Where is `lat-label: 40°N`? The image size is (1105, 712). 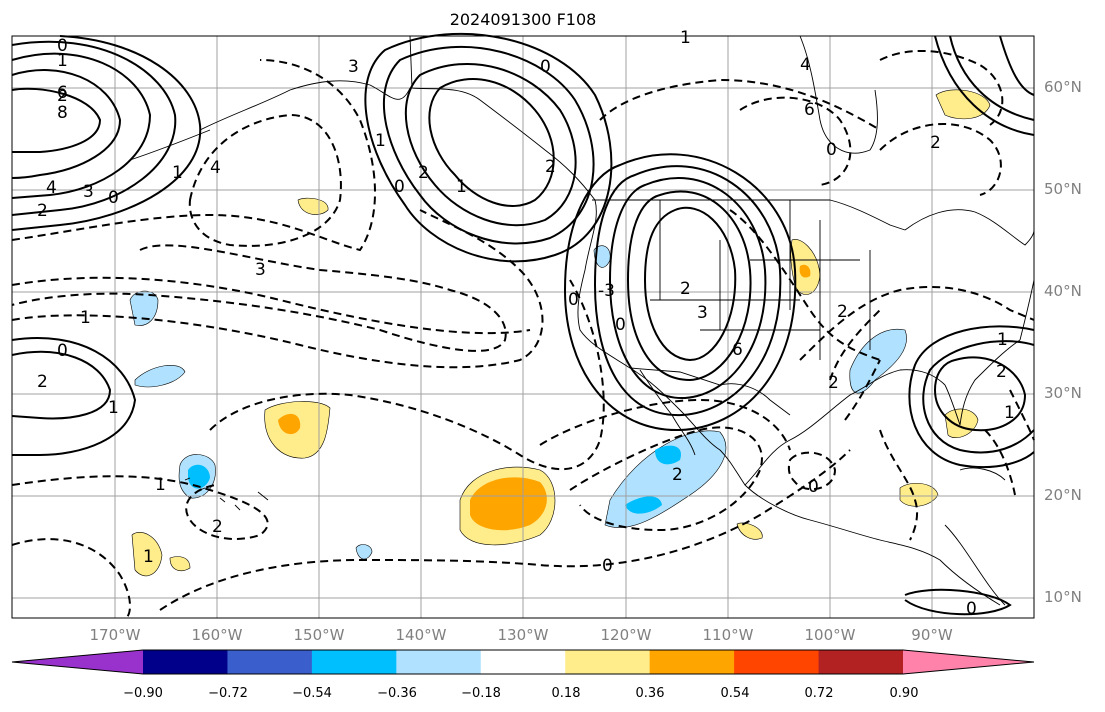
lat-label: 40°N is located at coordinates (1063, 291).